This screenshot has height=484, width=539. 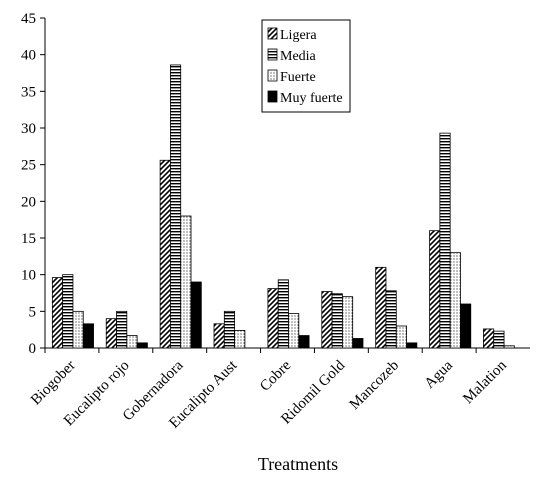 I want to click on legend: Ligera Media Fuerte Muy fuerte, so click(x=306, y=66).